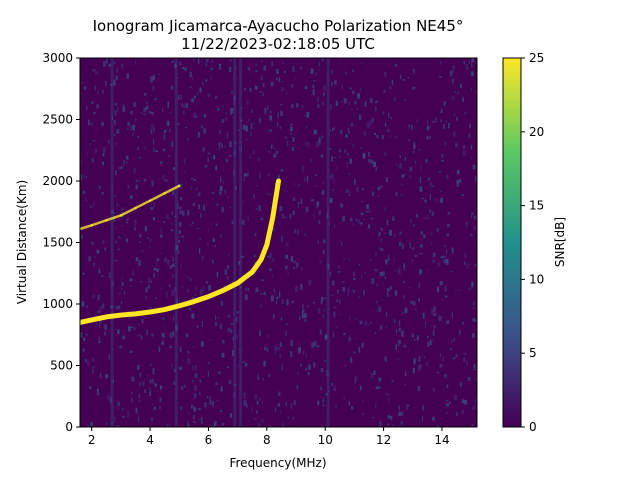 Image resolution: width=640 pixels, height=480 pixels. Describe the element at coordinates (267, 440) in the screenshot. I see `x-tick-label: 8` at that location.